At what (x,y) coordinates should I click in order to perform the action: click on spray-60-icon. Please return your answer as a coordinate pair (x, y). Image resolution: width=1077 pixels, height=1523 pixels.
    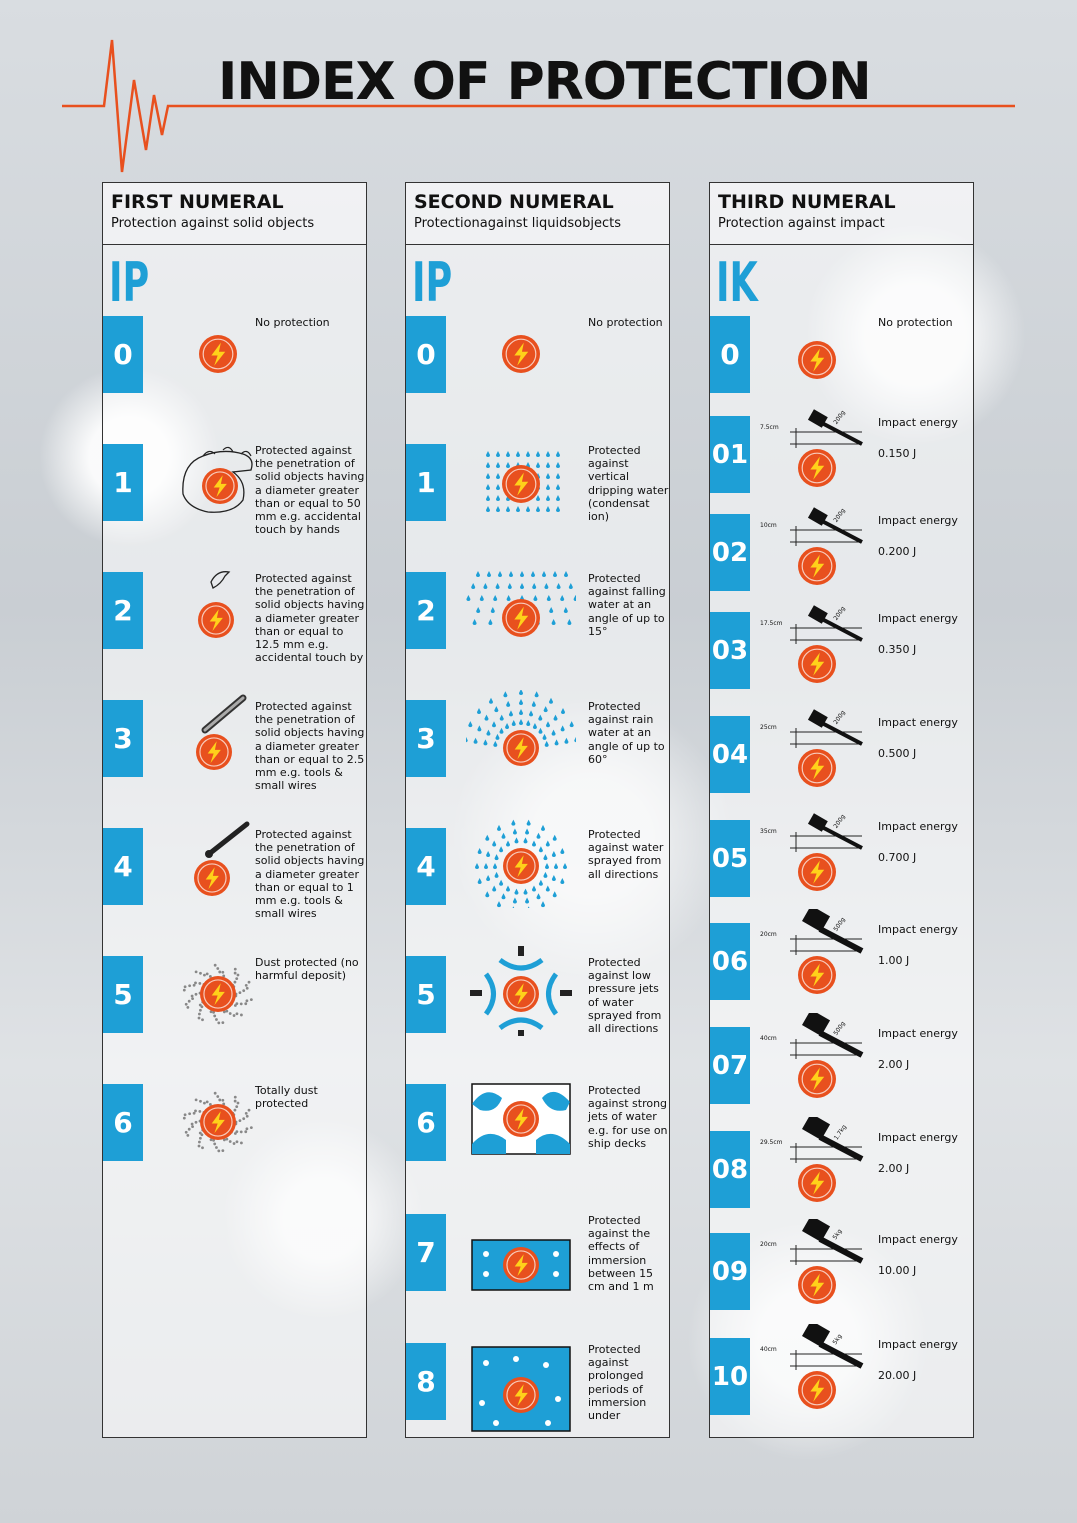
    Looking at the image, I should click on (521, 736).